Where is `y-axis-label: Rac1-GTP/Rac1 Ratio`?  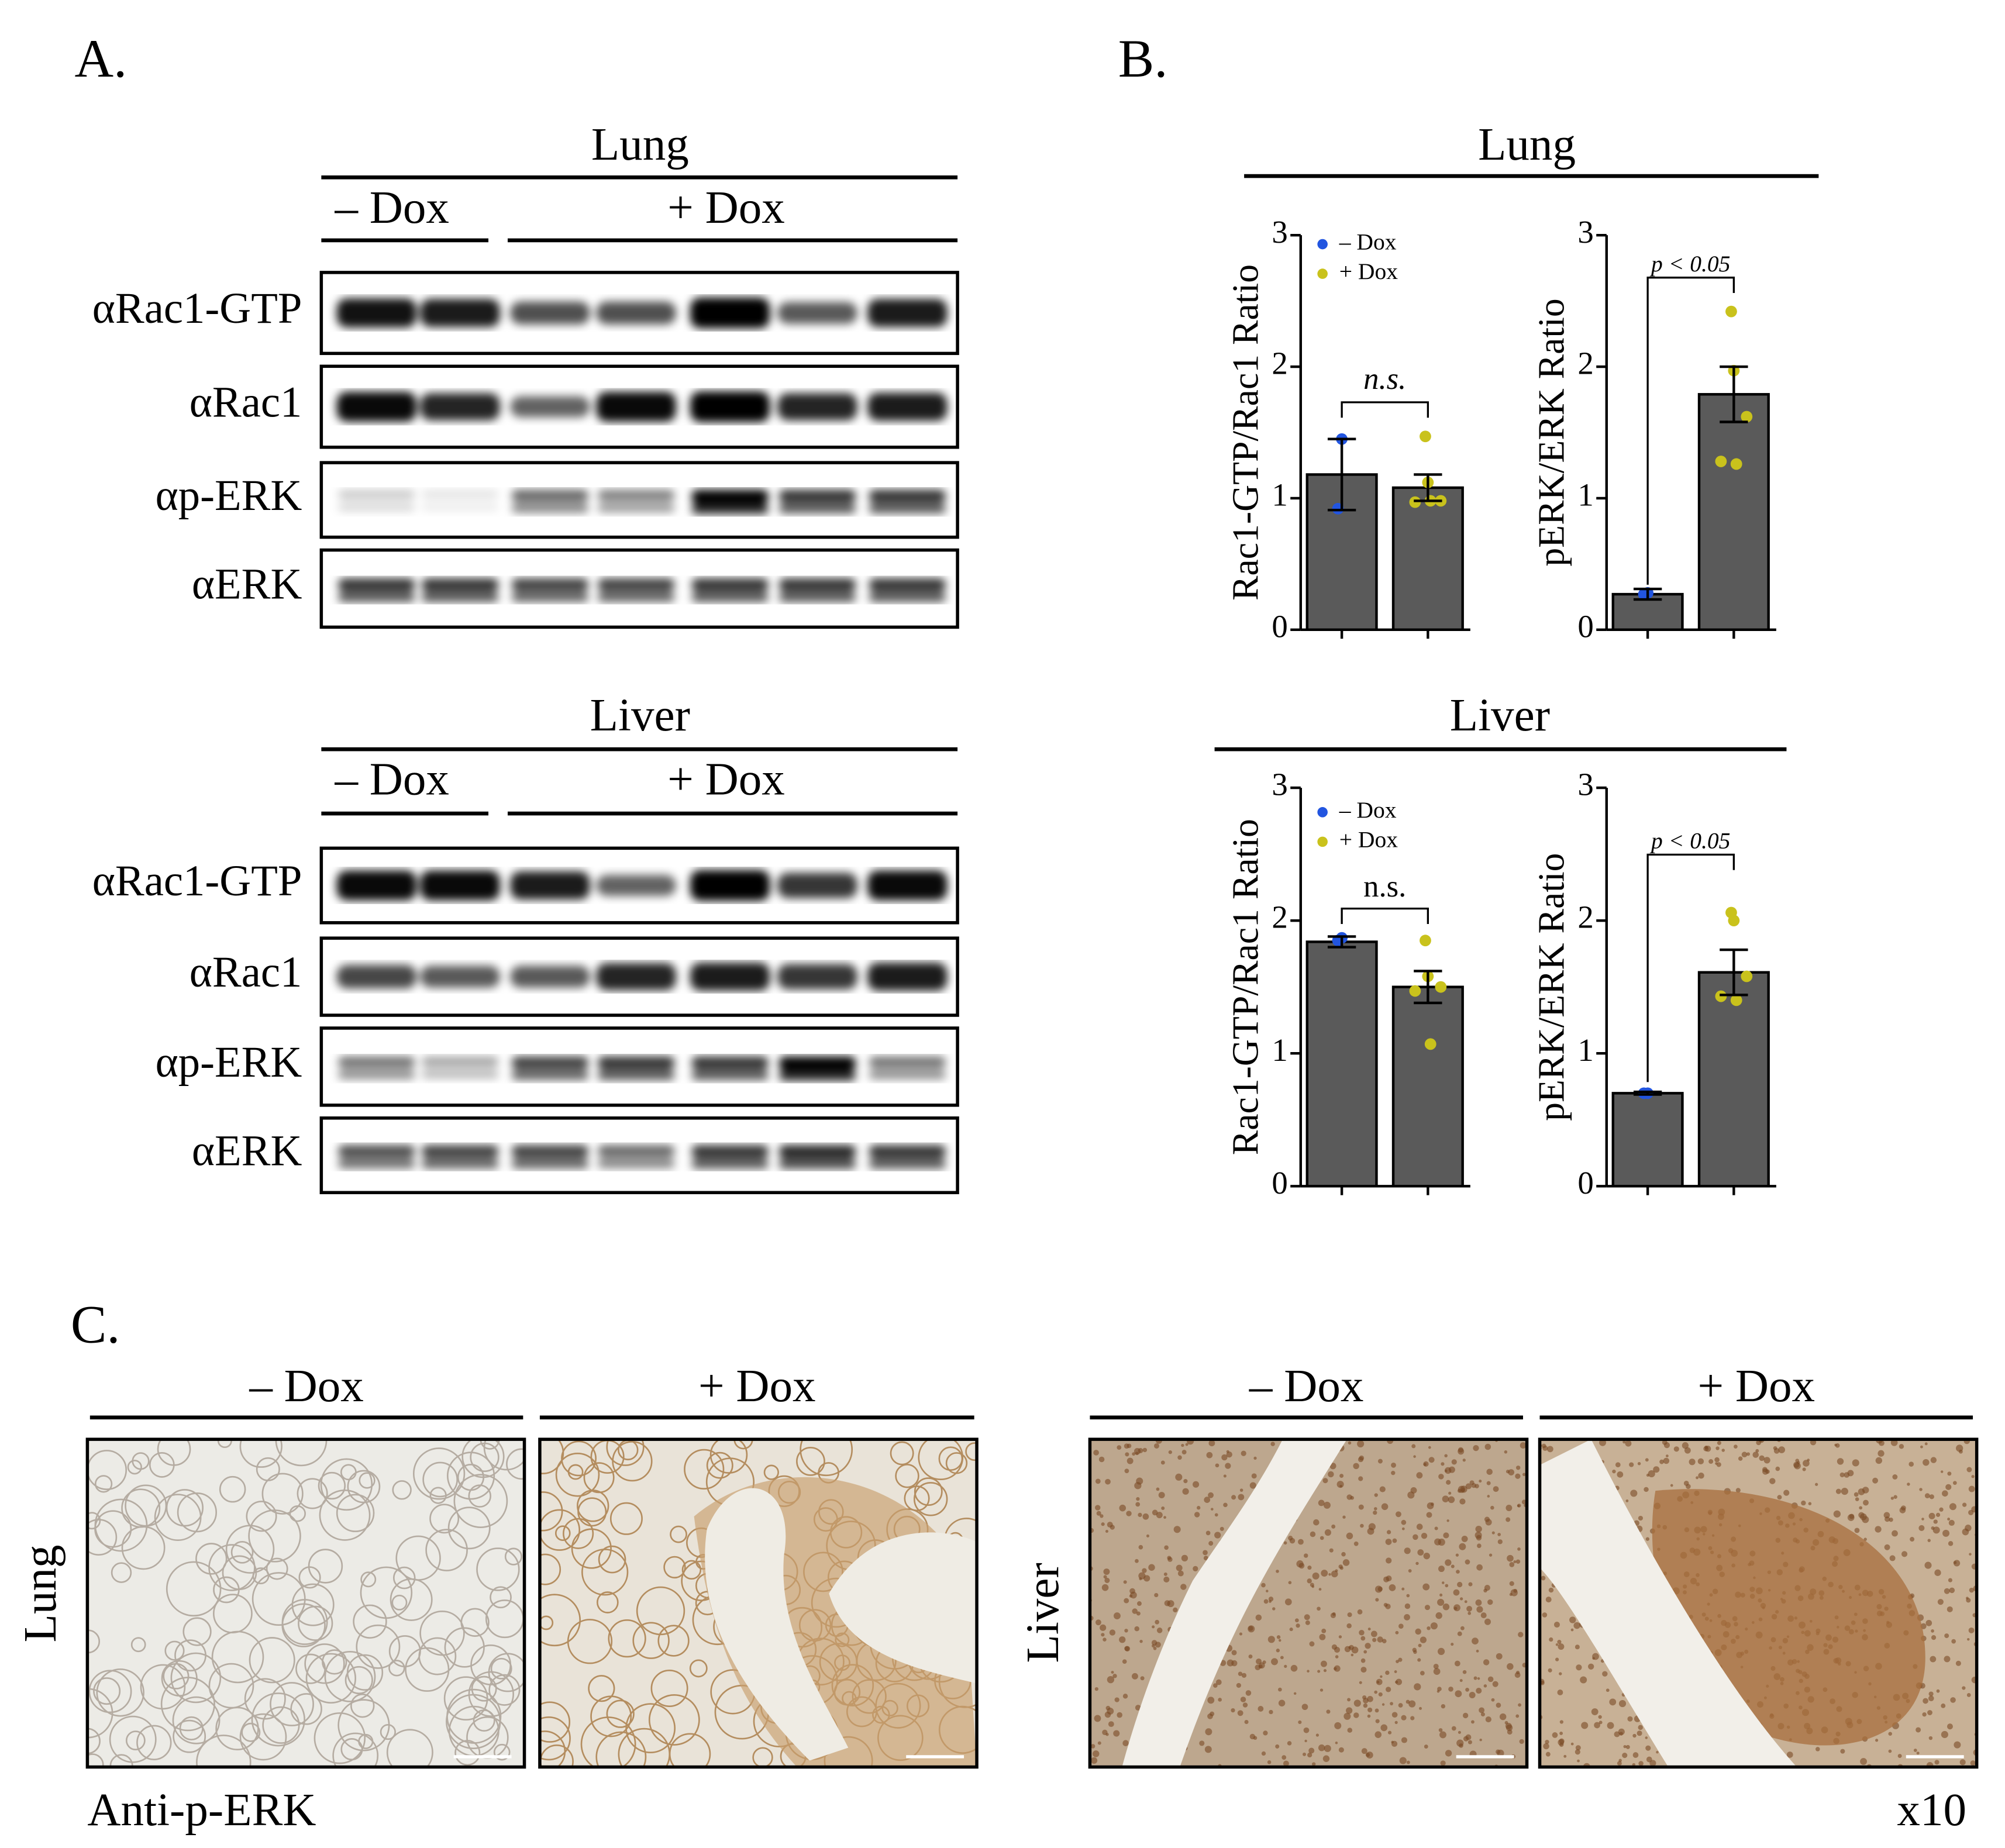 y-axis-label: Rac1-GTP/Rac1 Ratio is located at coordinates (1245, 432).